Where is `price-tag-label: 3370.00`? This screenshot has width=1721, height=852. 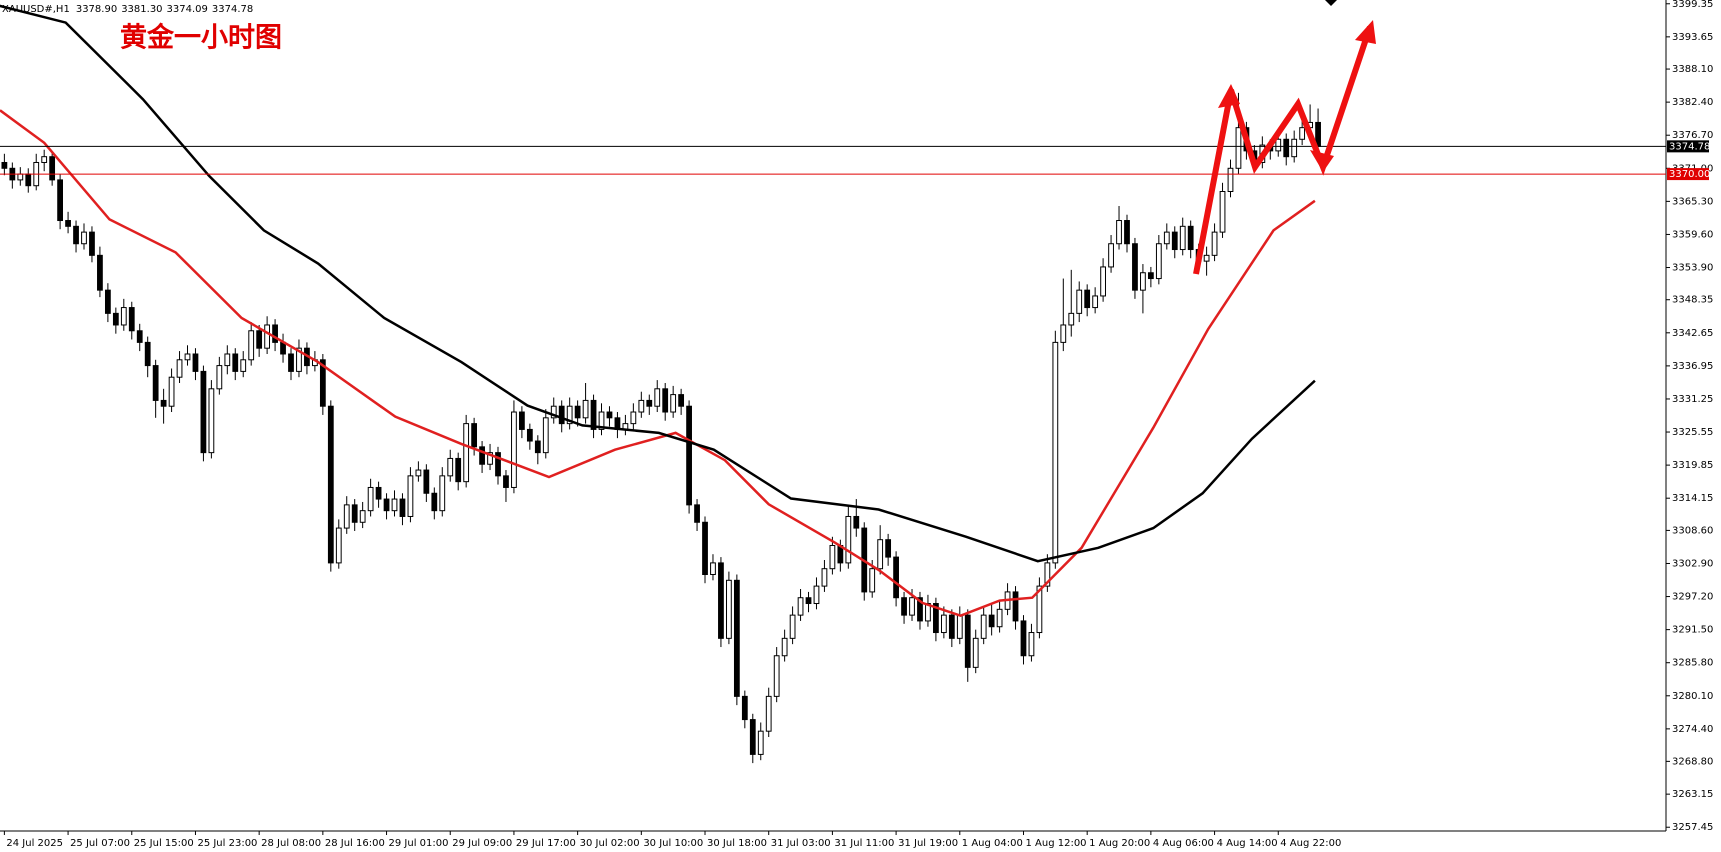
price-tag-label: 3370.00 is located at coordinates (1689, 174).